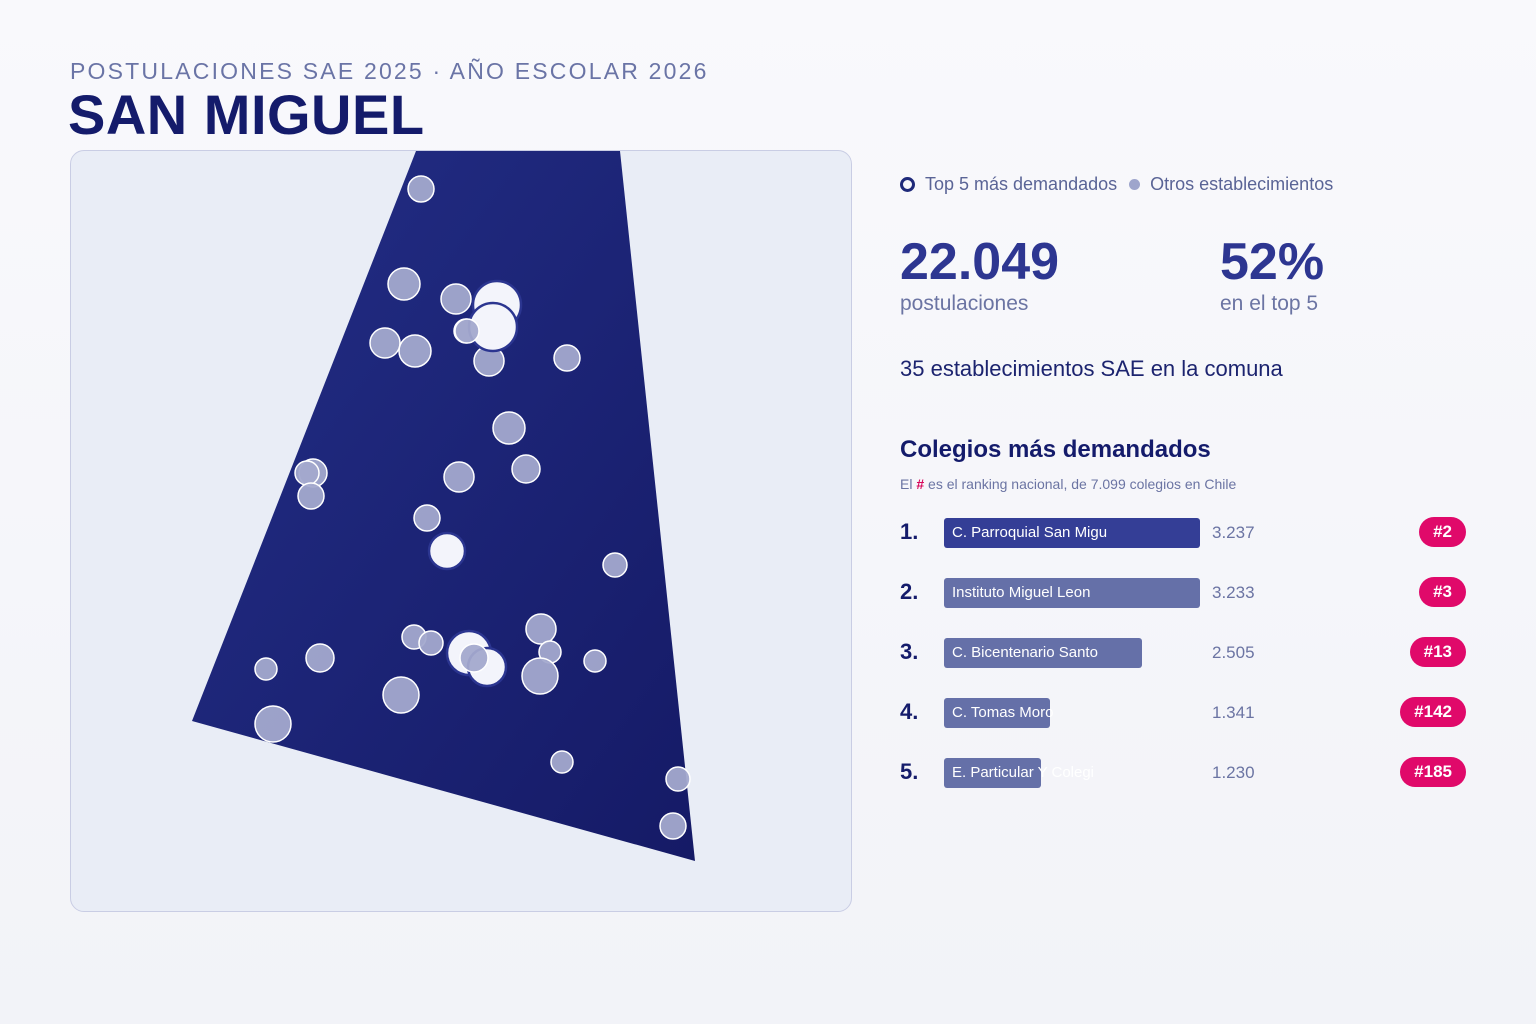 The width and height of the screenshot is (1536, 1024). What do you see at coordinates (1233, 652) in the screenshot?
I see `row-value: 2.505` at bounding box center [1233, 652].